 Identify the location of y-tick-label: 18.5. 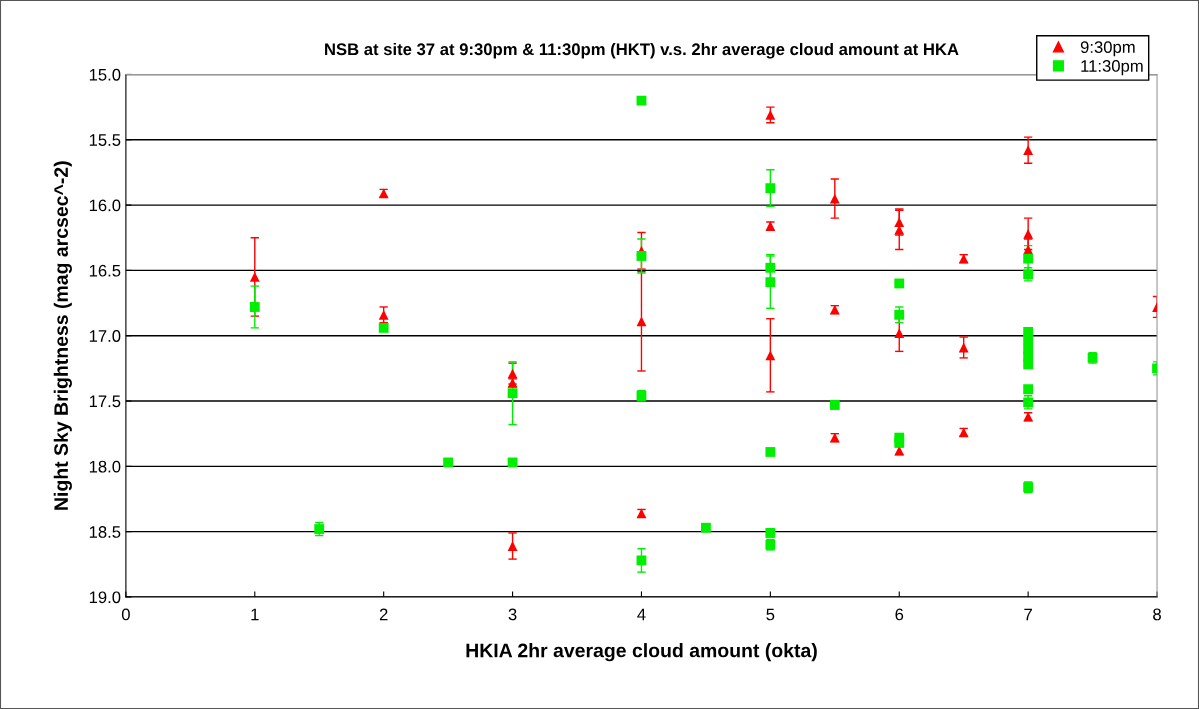
(105, 532).